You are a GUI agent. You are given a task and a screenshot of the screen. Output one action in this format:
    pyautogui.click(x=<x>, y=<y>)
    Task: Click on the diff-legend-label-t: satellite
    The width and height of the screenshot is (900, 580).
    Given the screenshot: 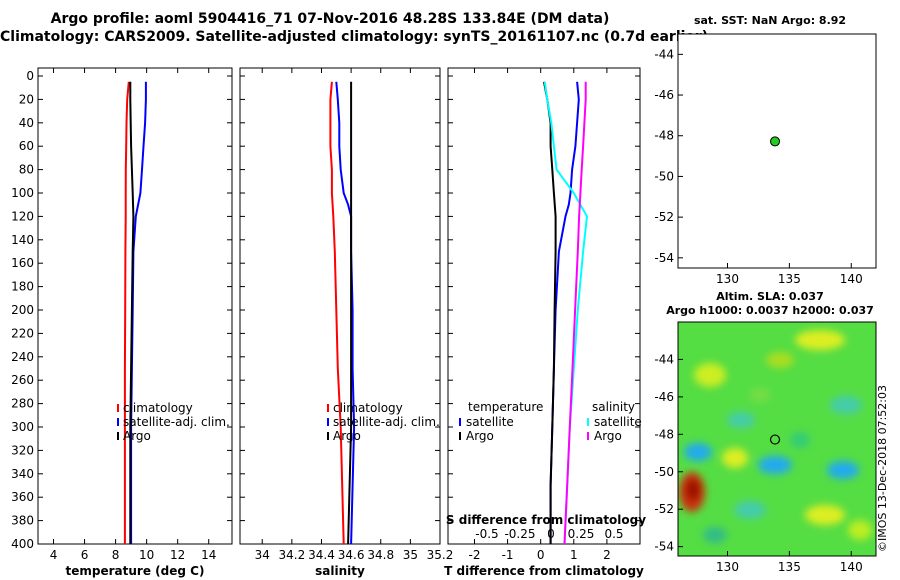 What is the action you would take?
    pyautogui.click(x=490, y=422)
    